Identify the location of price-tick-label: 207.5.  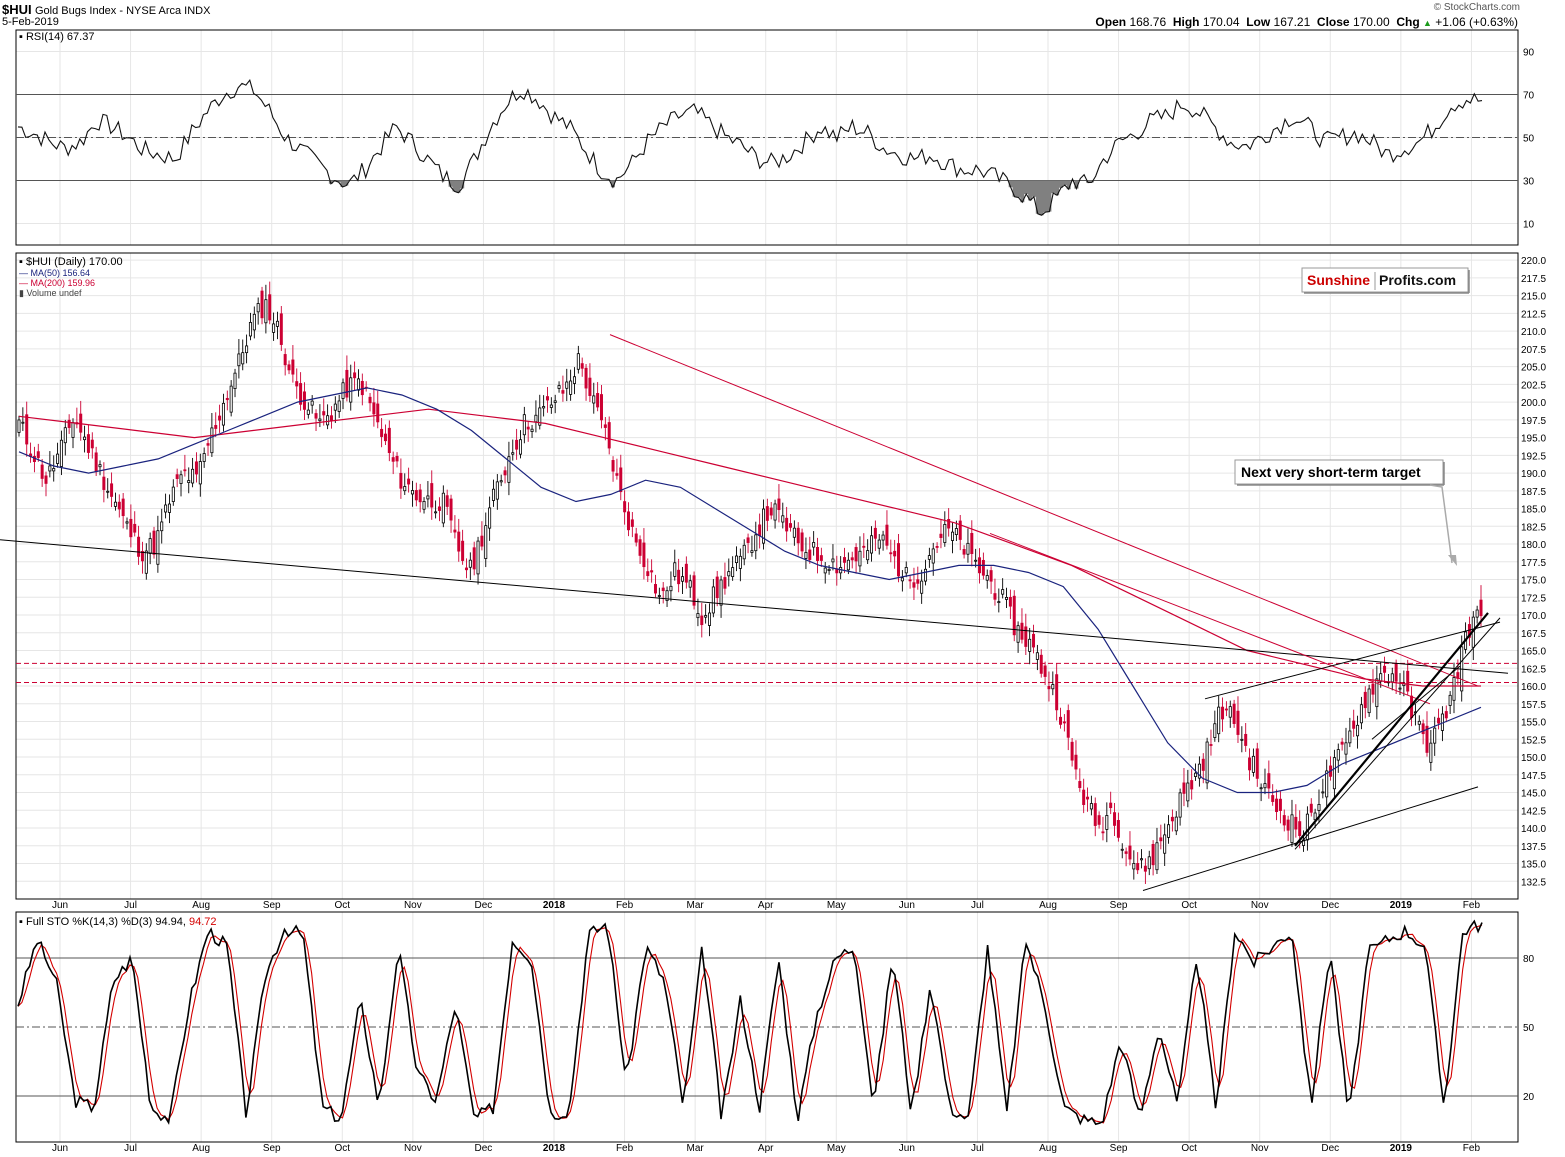
(1533, 350).